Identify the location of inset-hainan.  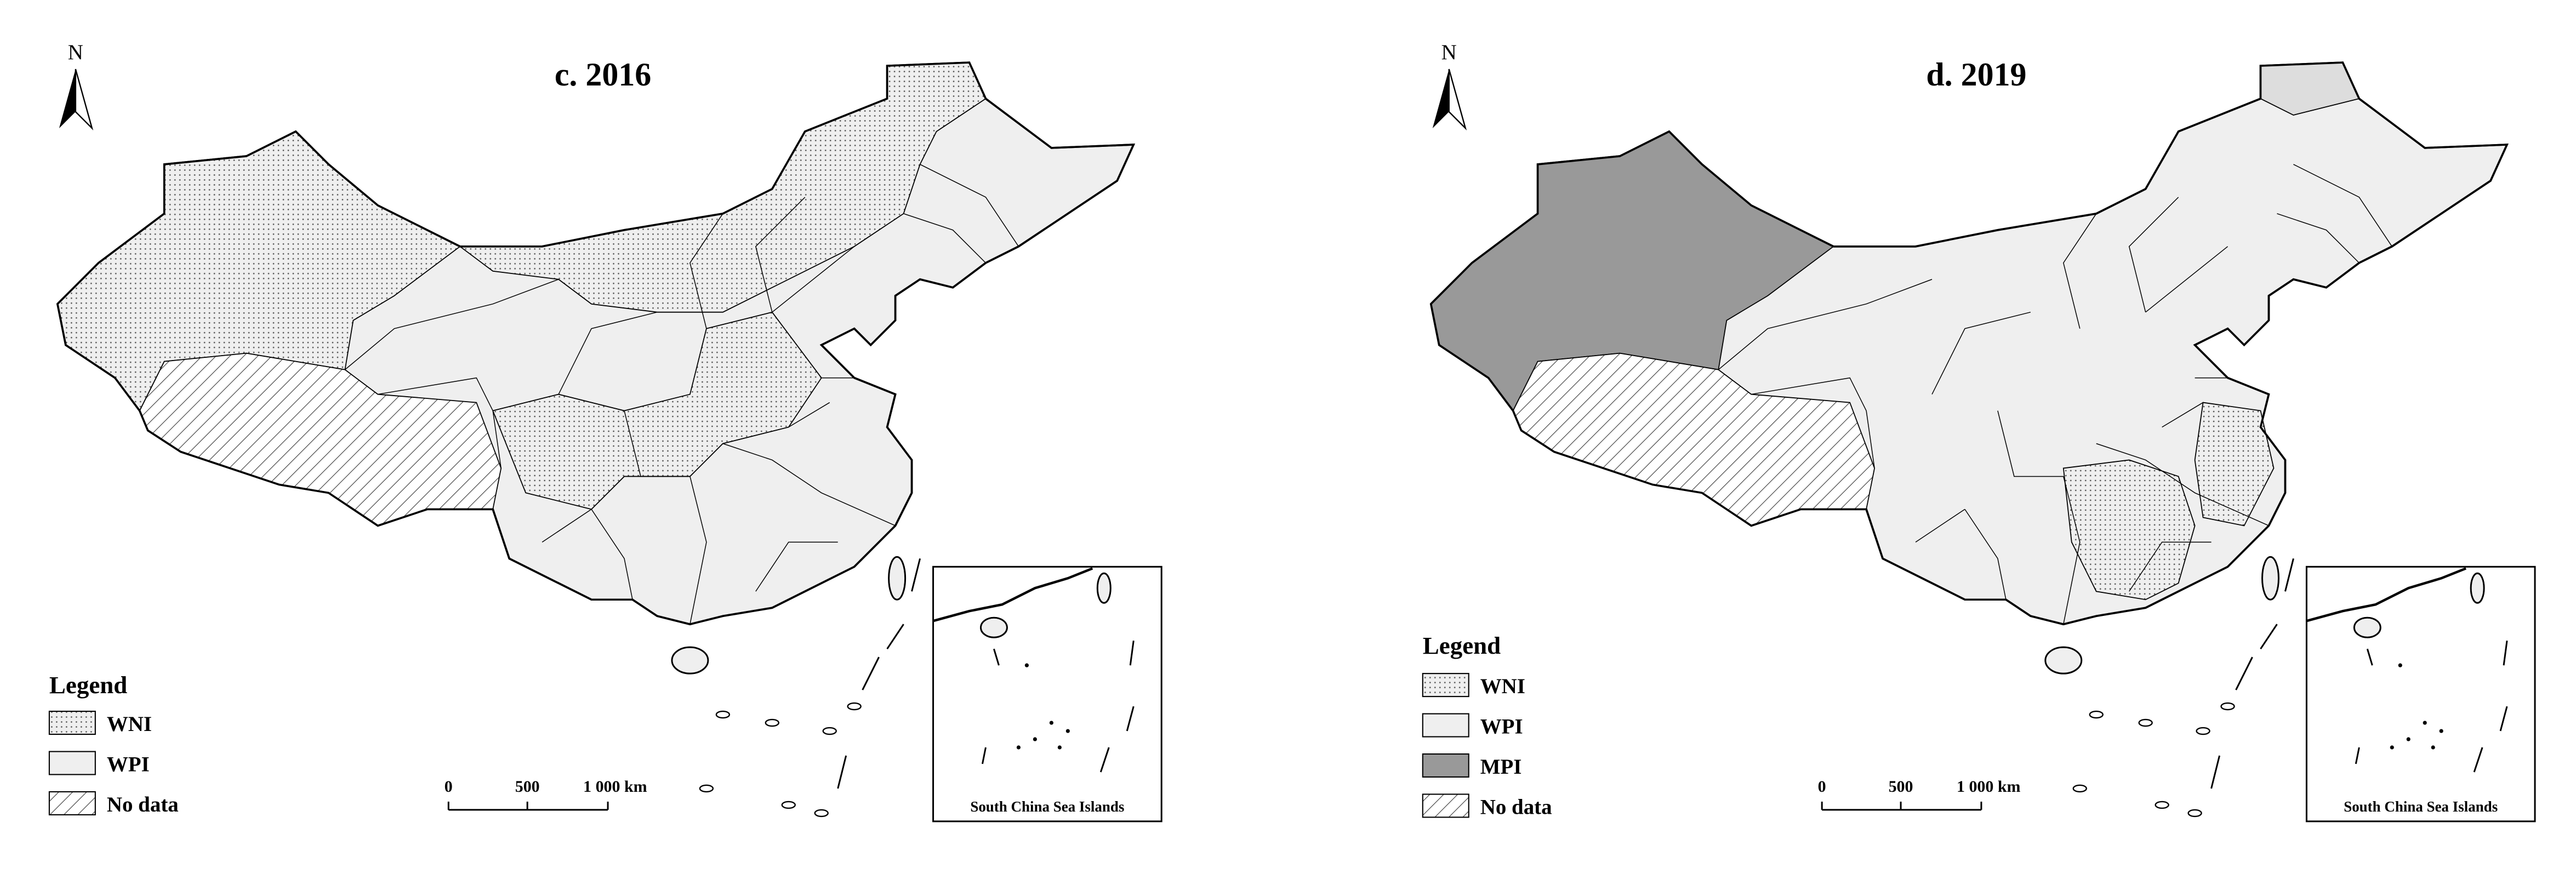
(993, 627).